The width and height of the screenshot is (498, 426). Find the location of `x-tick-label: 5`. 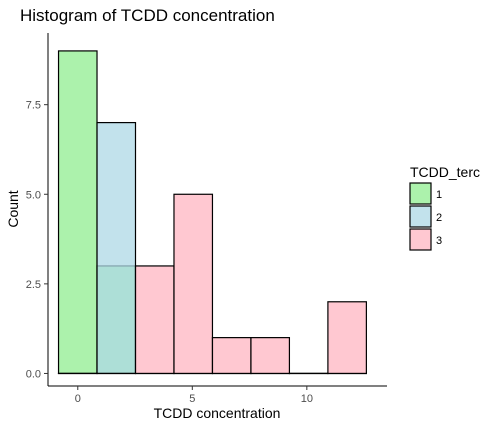

x-tick-label: 5 is located at coordinates (192, 399).